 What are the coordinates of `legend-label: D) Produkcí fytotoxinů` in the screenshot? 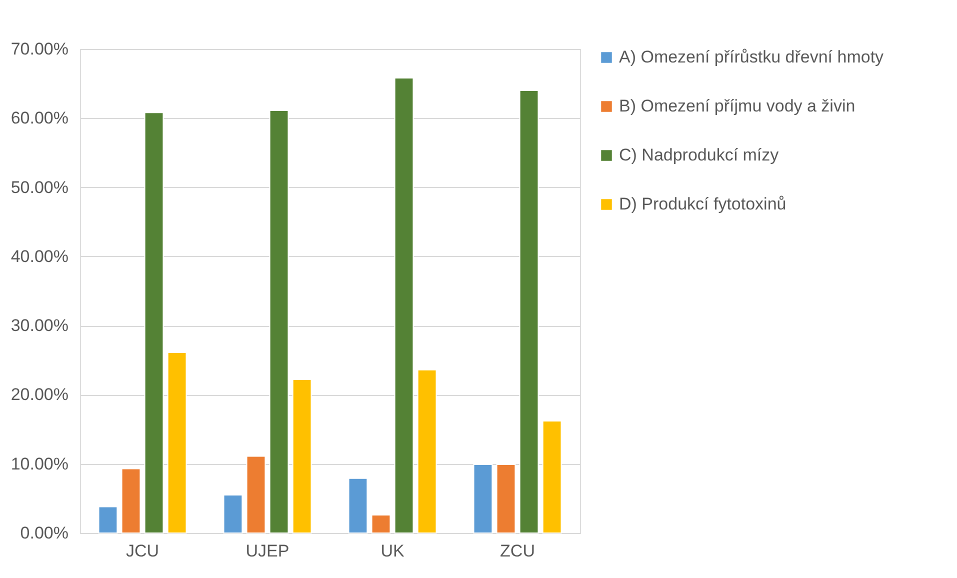 It's located at (702, 204).